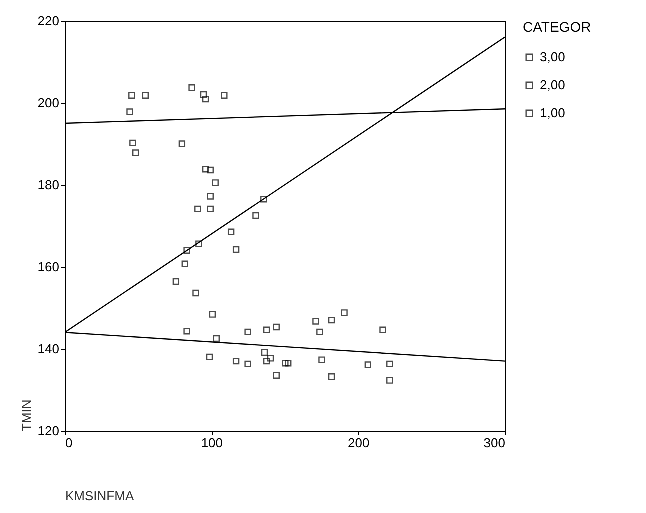 This screenshot has width=646, height=513. Describe the element at coordinates (49, 349) in the screenshot. I see `y-tick-label: 140` at that location.